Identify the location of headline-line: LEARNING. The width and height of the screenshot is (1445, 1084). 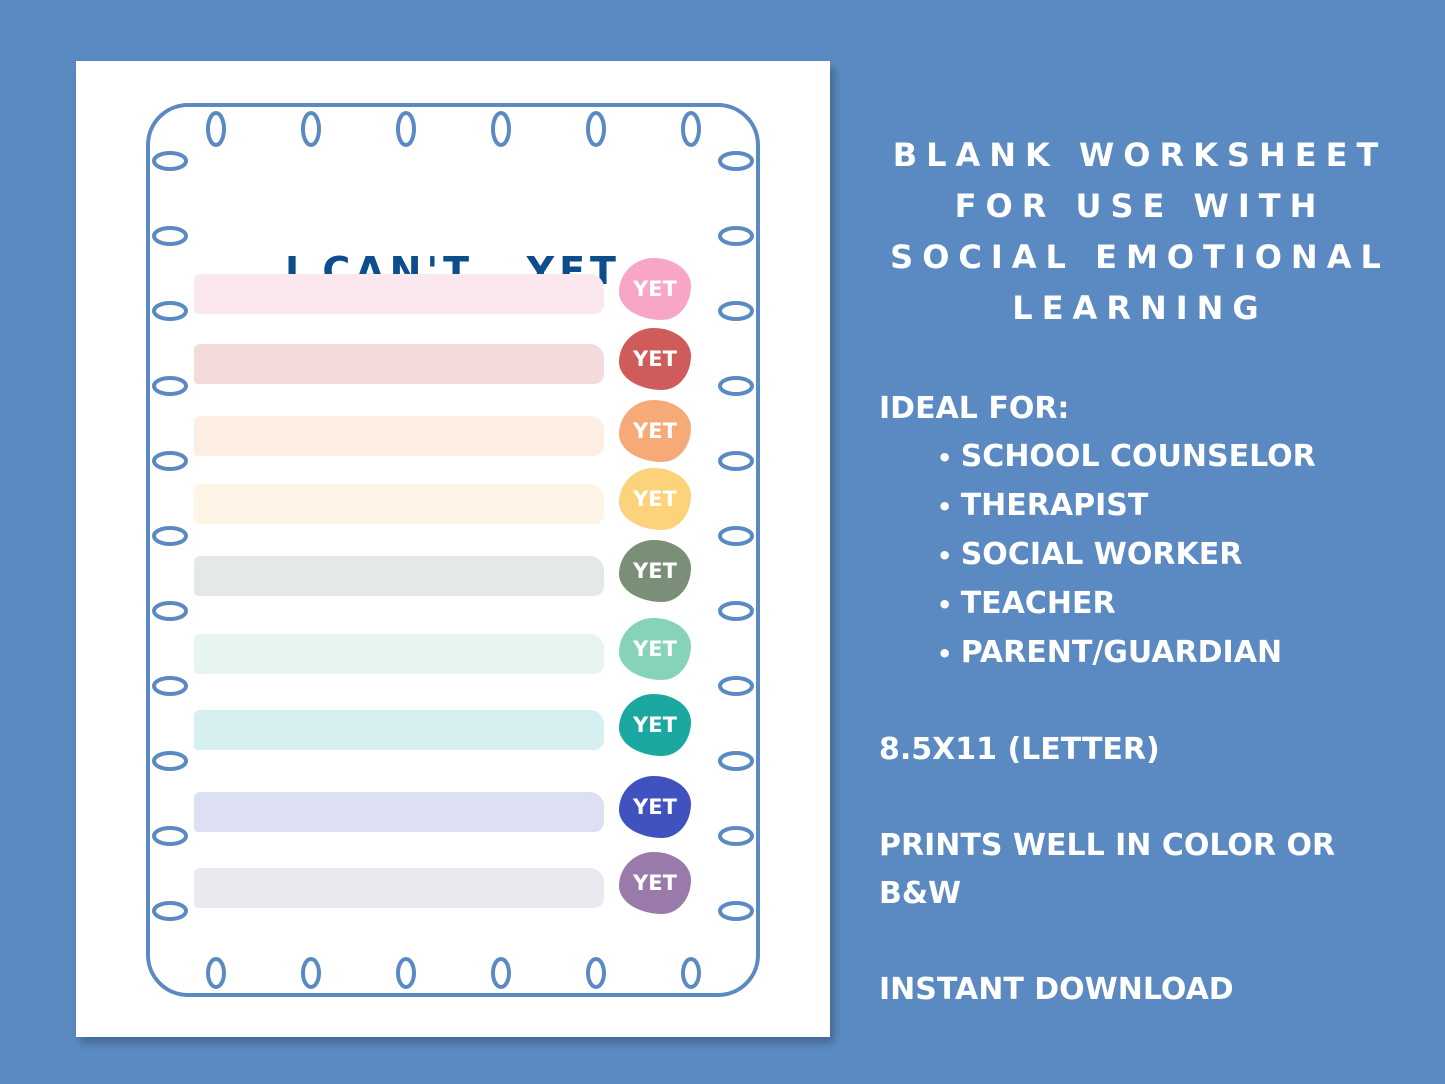
(1140, 308).